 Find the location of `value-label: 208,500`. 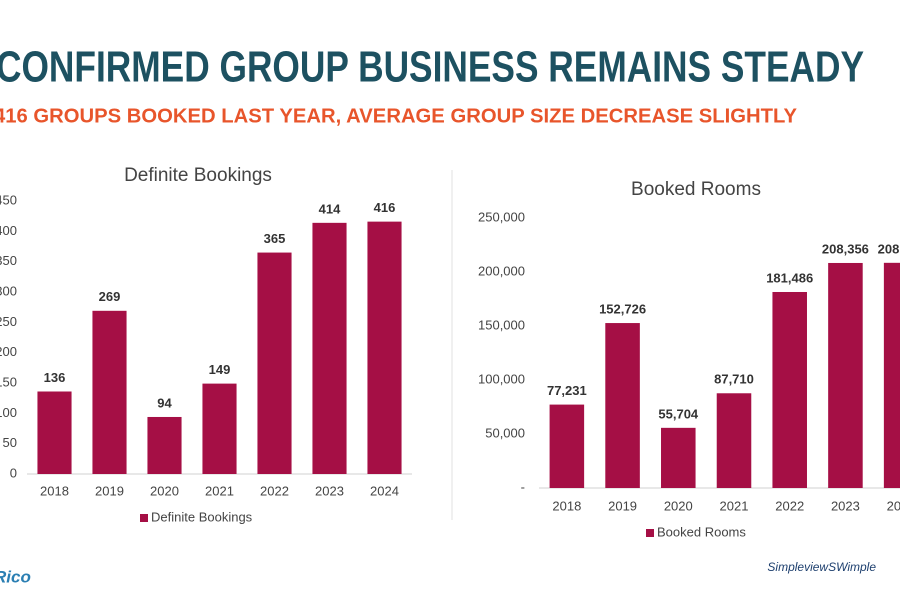

value-label: 208,500 is located at coordinates (889, 248).